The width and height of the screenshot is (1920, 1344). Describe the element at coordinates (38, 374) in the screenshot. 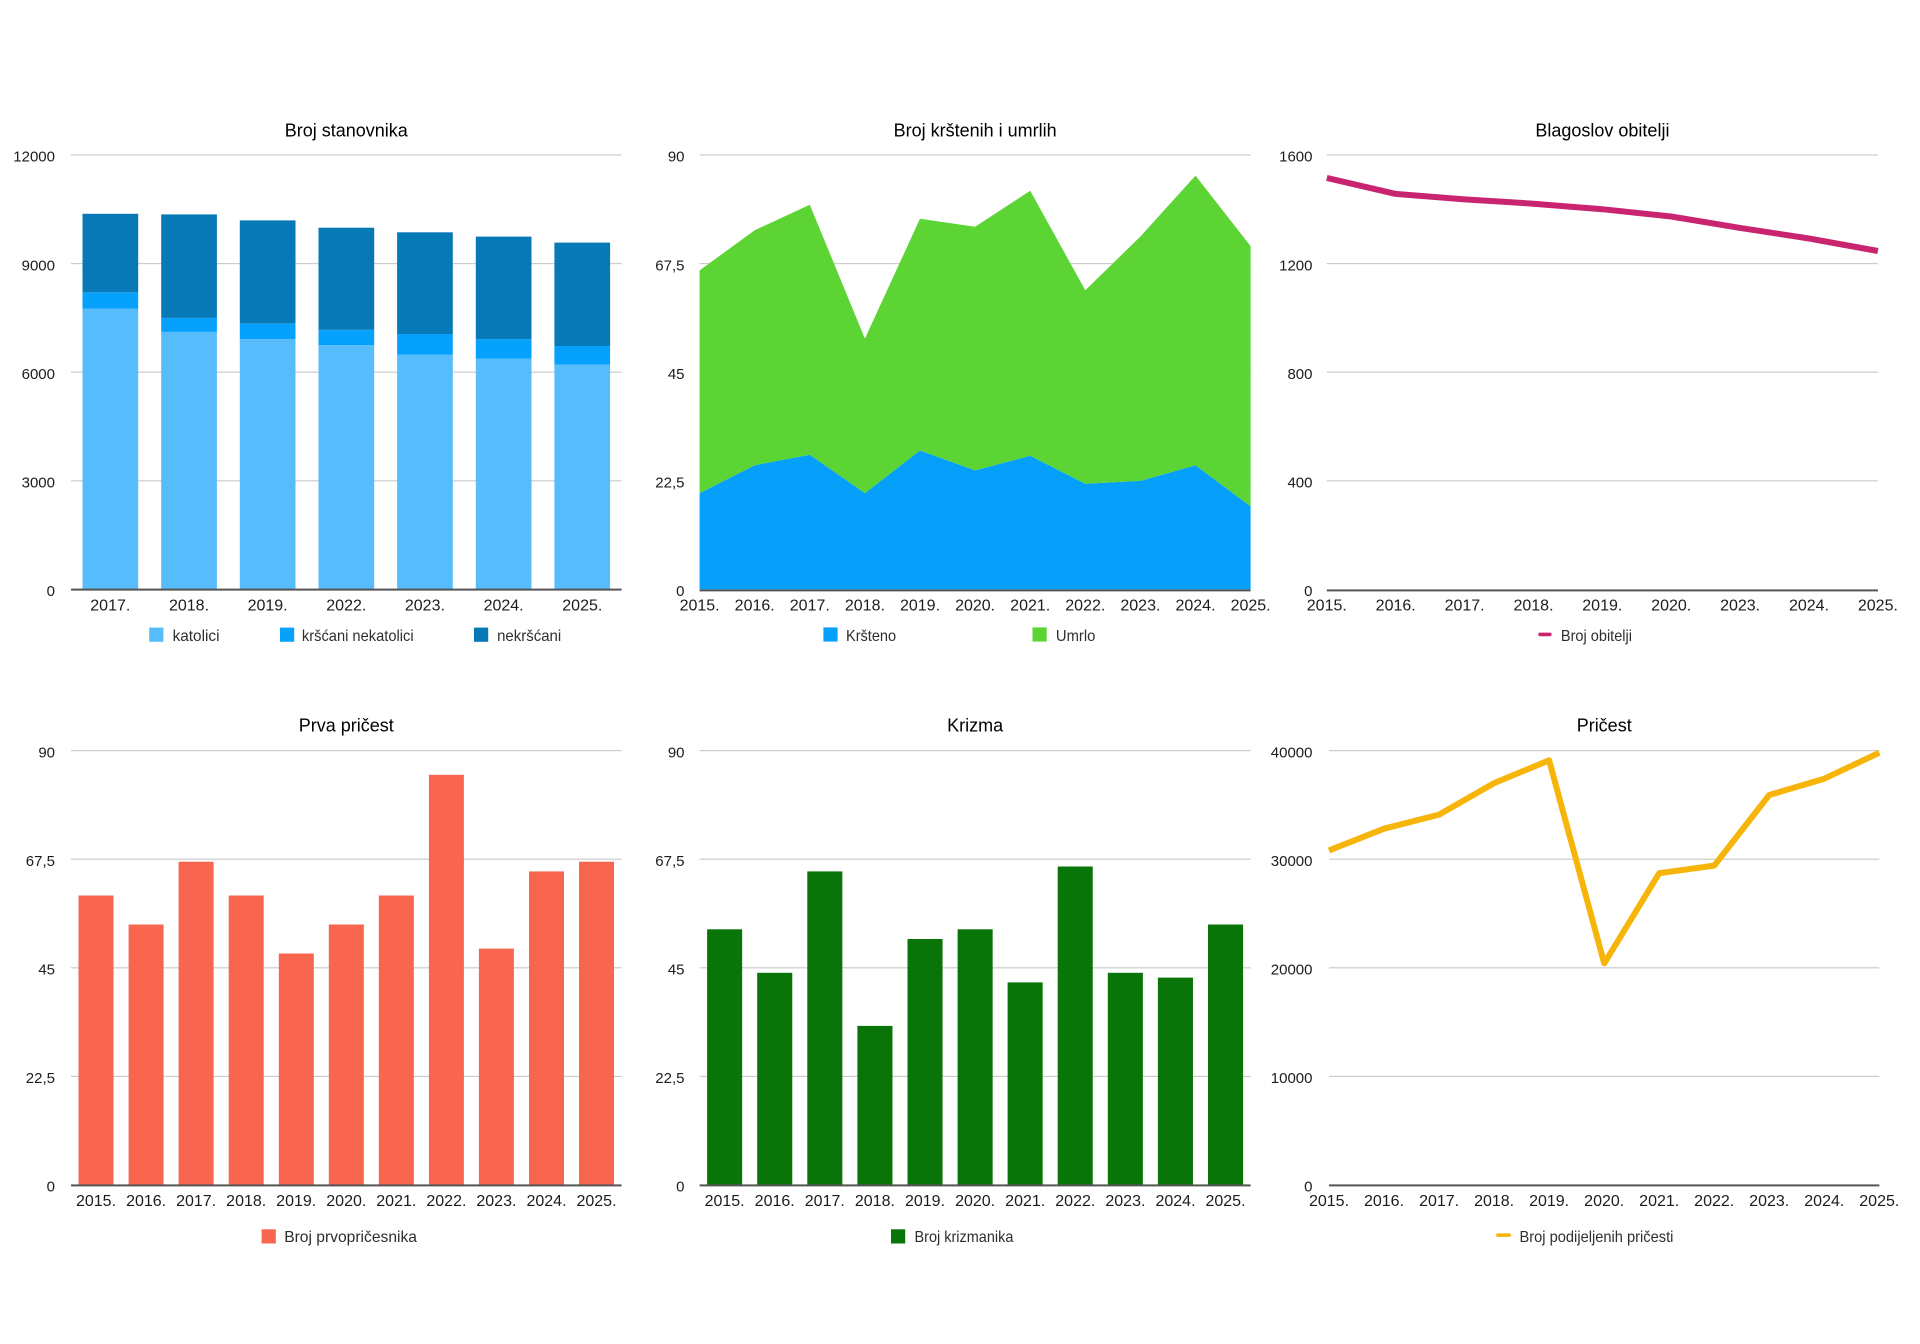

I see `svg-text: 6000` at that location.